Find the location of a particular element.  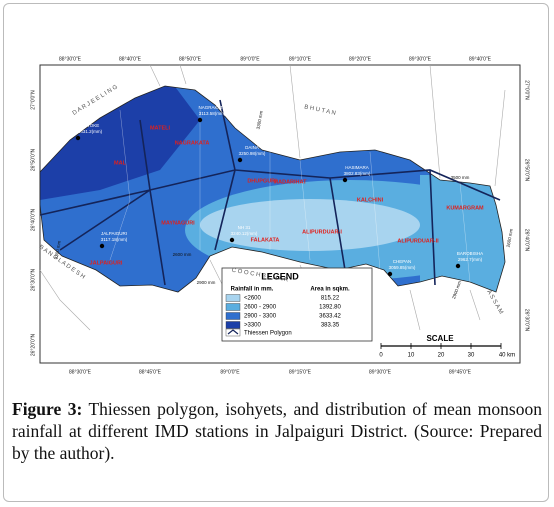

block-name: NAGRAKATA is located at coordinates (192, 143).